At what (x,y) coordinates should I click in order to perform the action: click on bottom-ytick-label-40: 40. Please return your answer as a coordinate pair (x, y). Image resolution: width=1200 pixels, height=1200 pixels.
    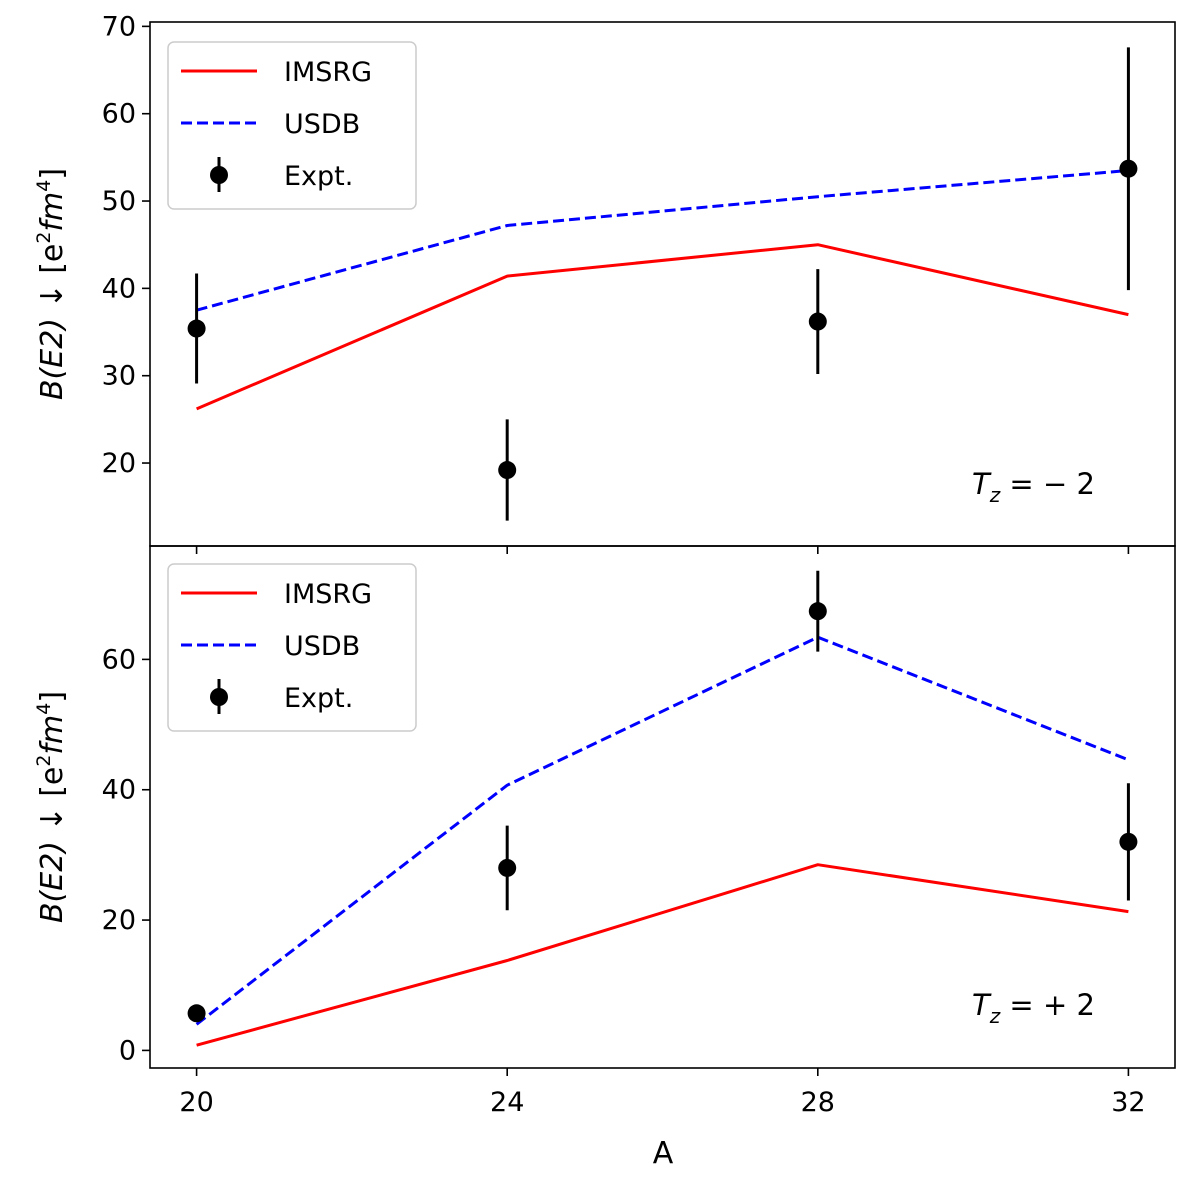
    Looking at the image, I should click on (119, 790).